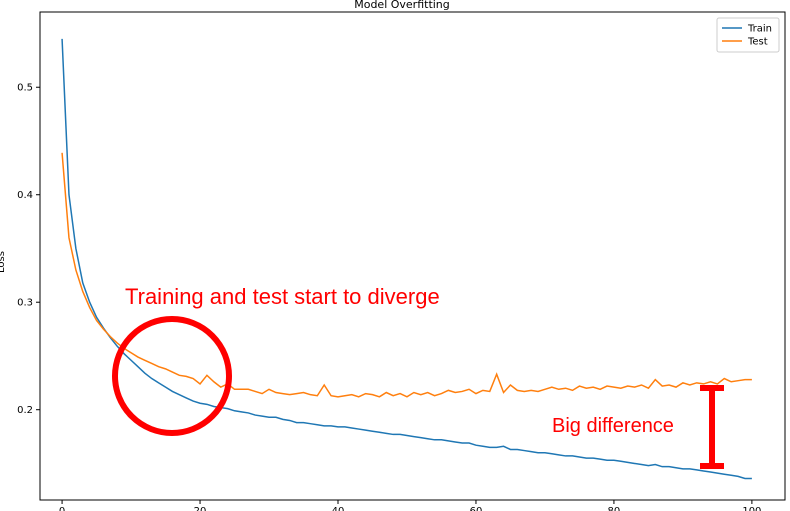  What do you see at coordinates (25, 410) in the screenshot?
I see `y-tick-label: 0.2` at bounding box center [25, 410].